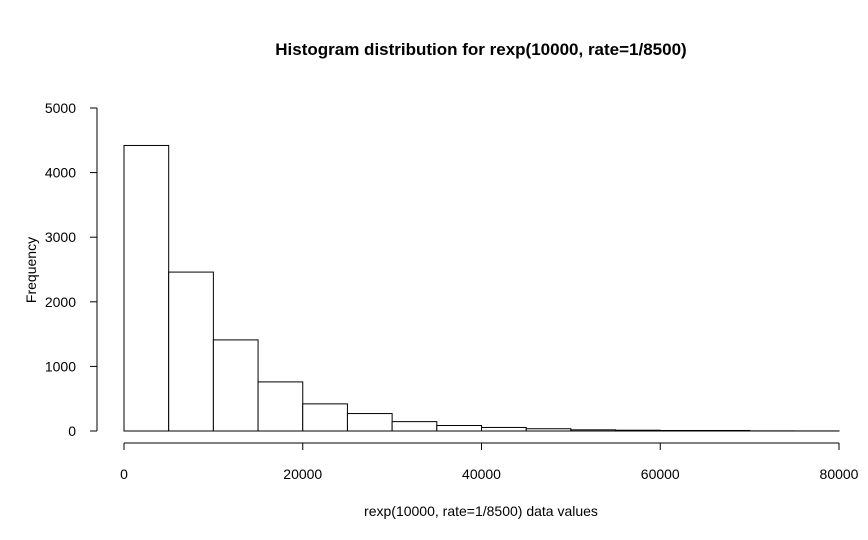 The width and height of the screenshot is (868, 540). I want to click on y-tick-label: 0, so click(72, 431).